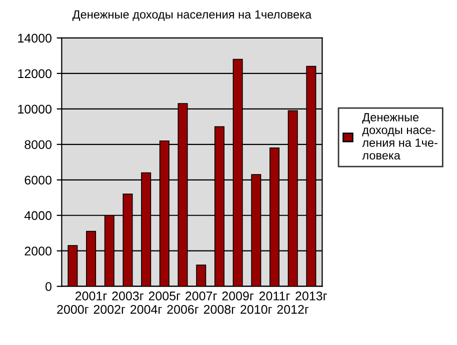  Describe the element at coordinates (35, 38) in the screenshot. I see `y-tick-label: 14000` at that location.